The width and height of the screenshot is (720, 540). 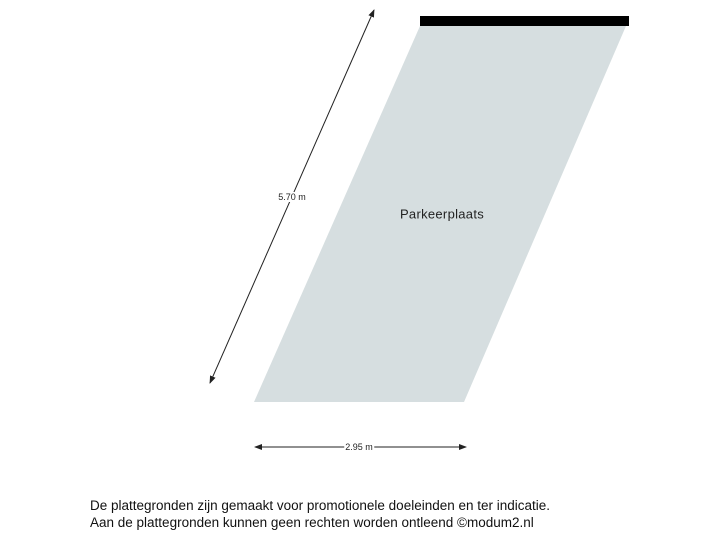 What do you see at coordinates (442, 214) in the screenshot?
I see `room-label: Parkeerplaats` at bounding box center [442, 214].